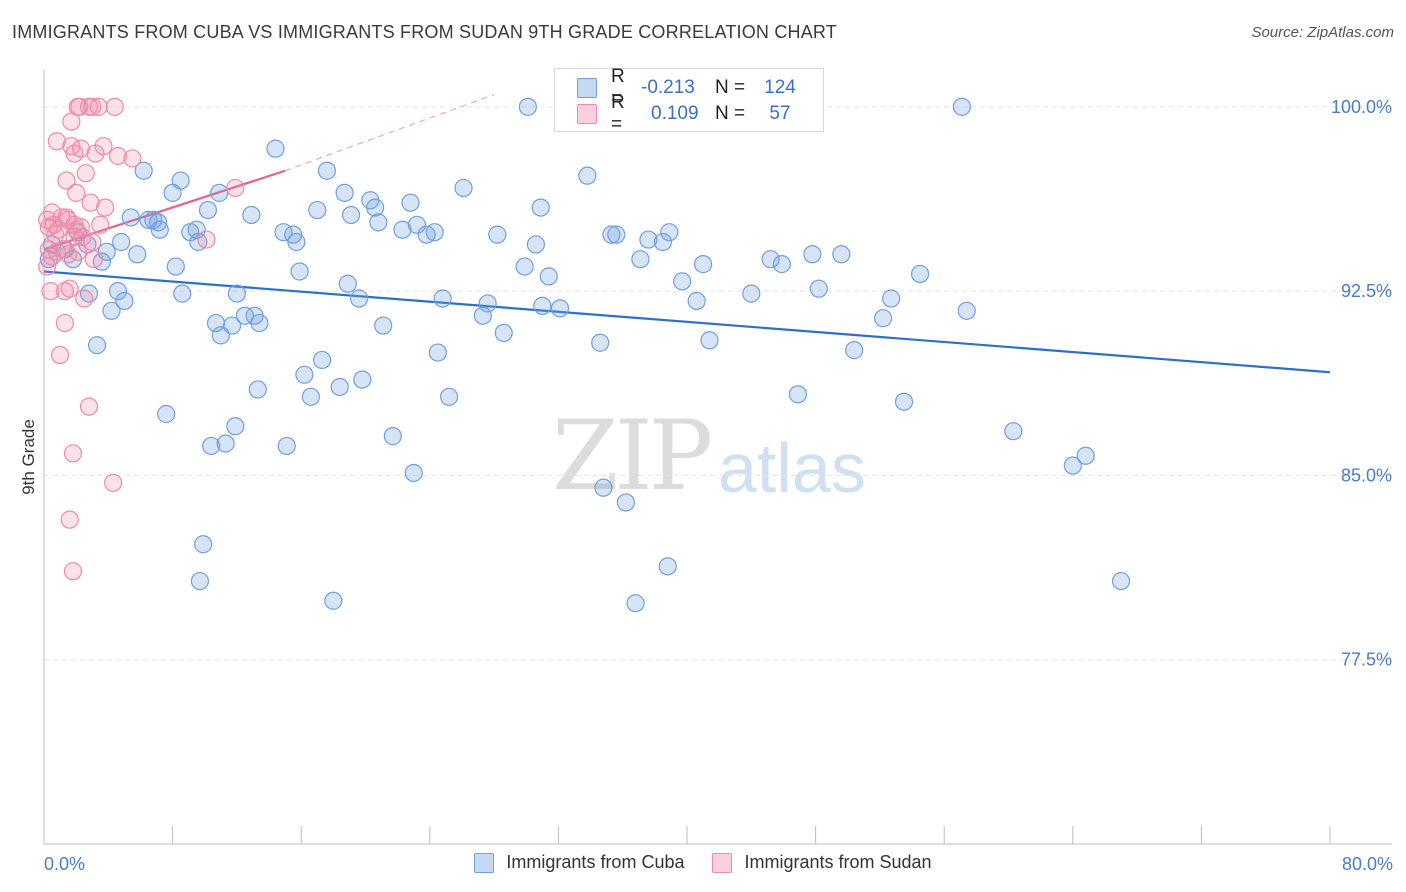 The image size is (1406, 892). What do you see at coordinates (28, 457) in the screenshot?
I see `y-axis-title: 9th Grade` at bounding box center [28, 457].